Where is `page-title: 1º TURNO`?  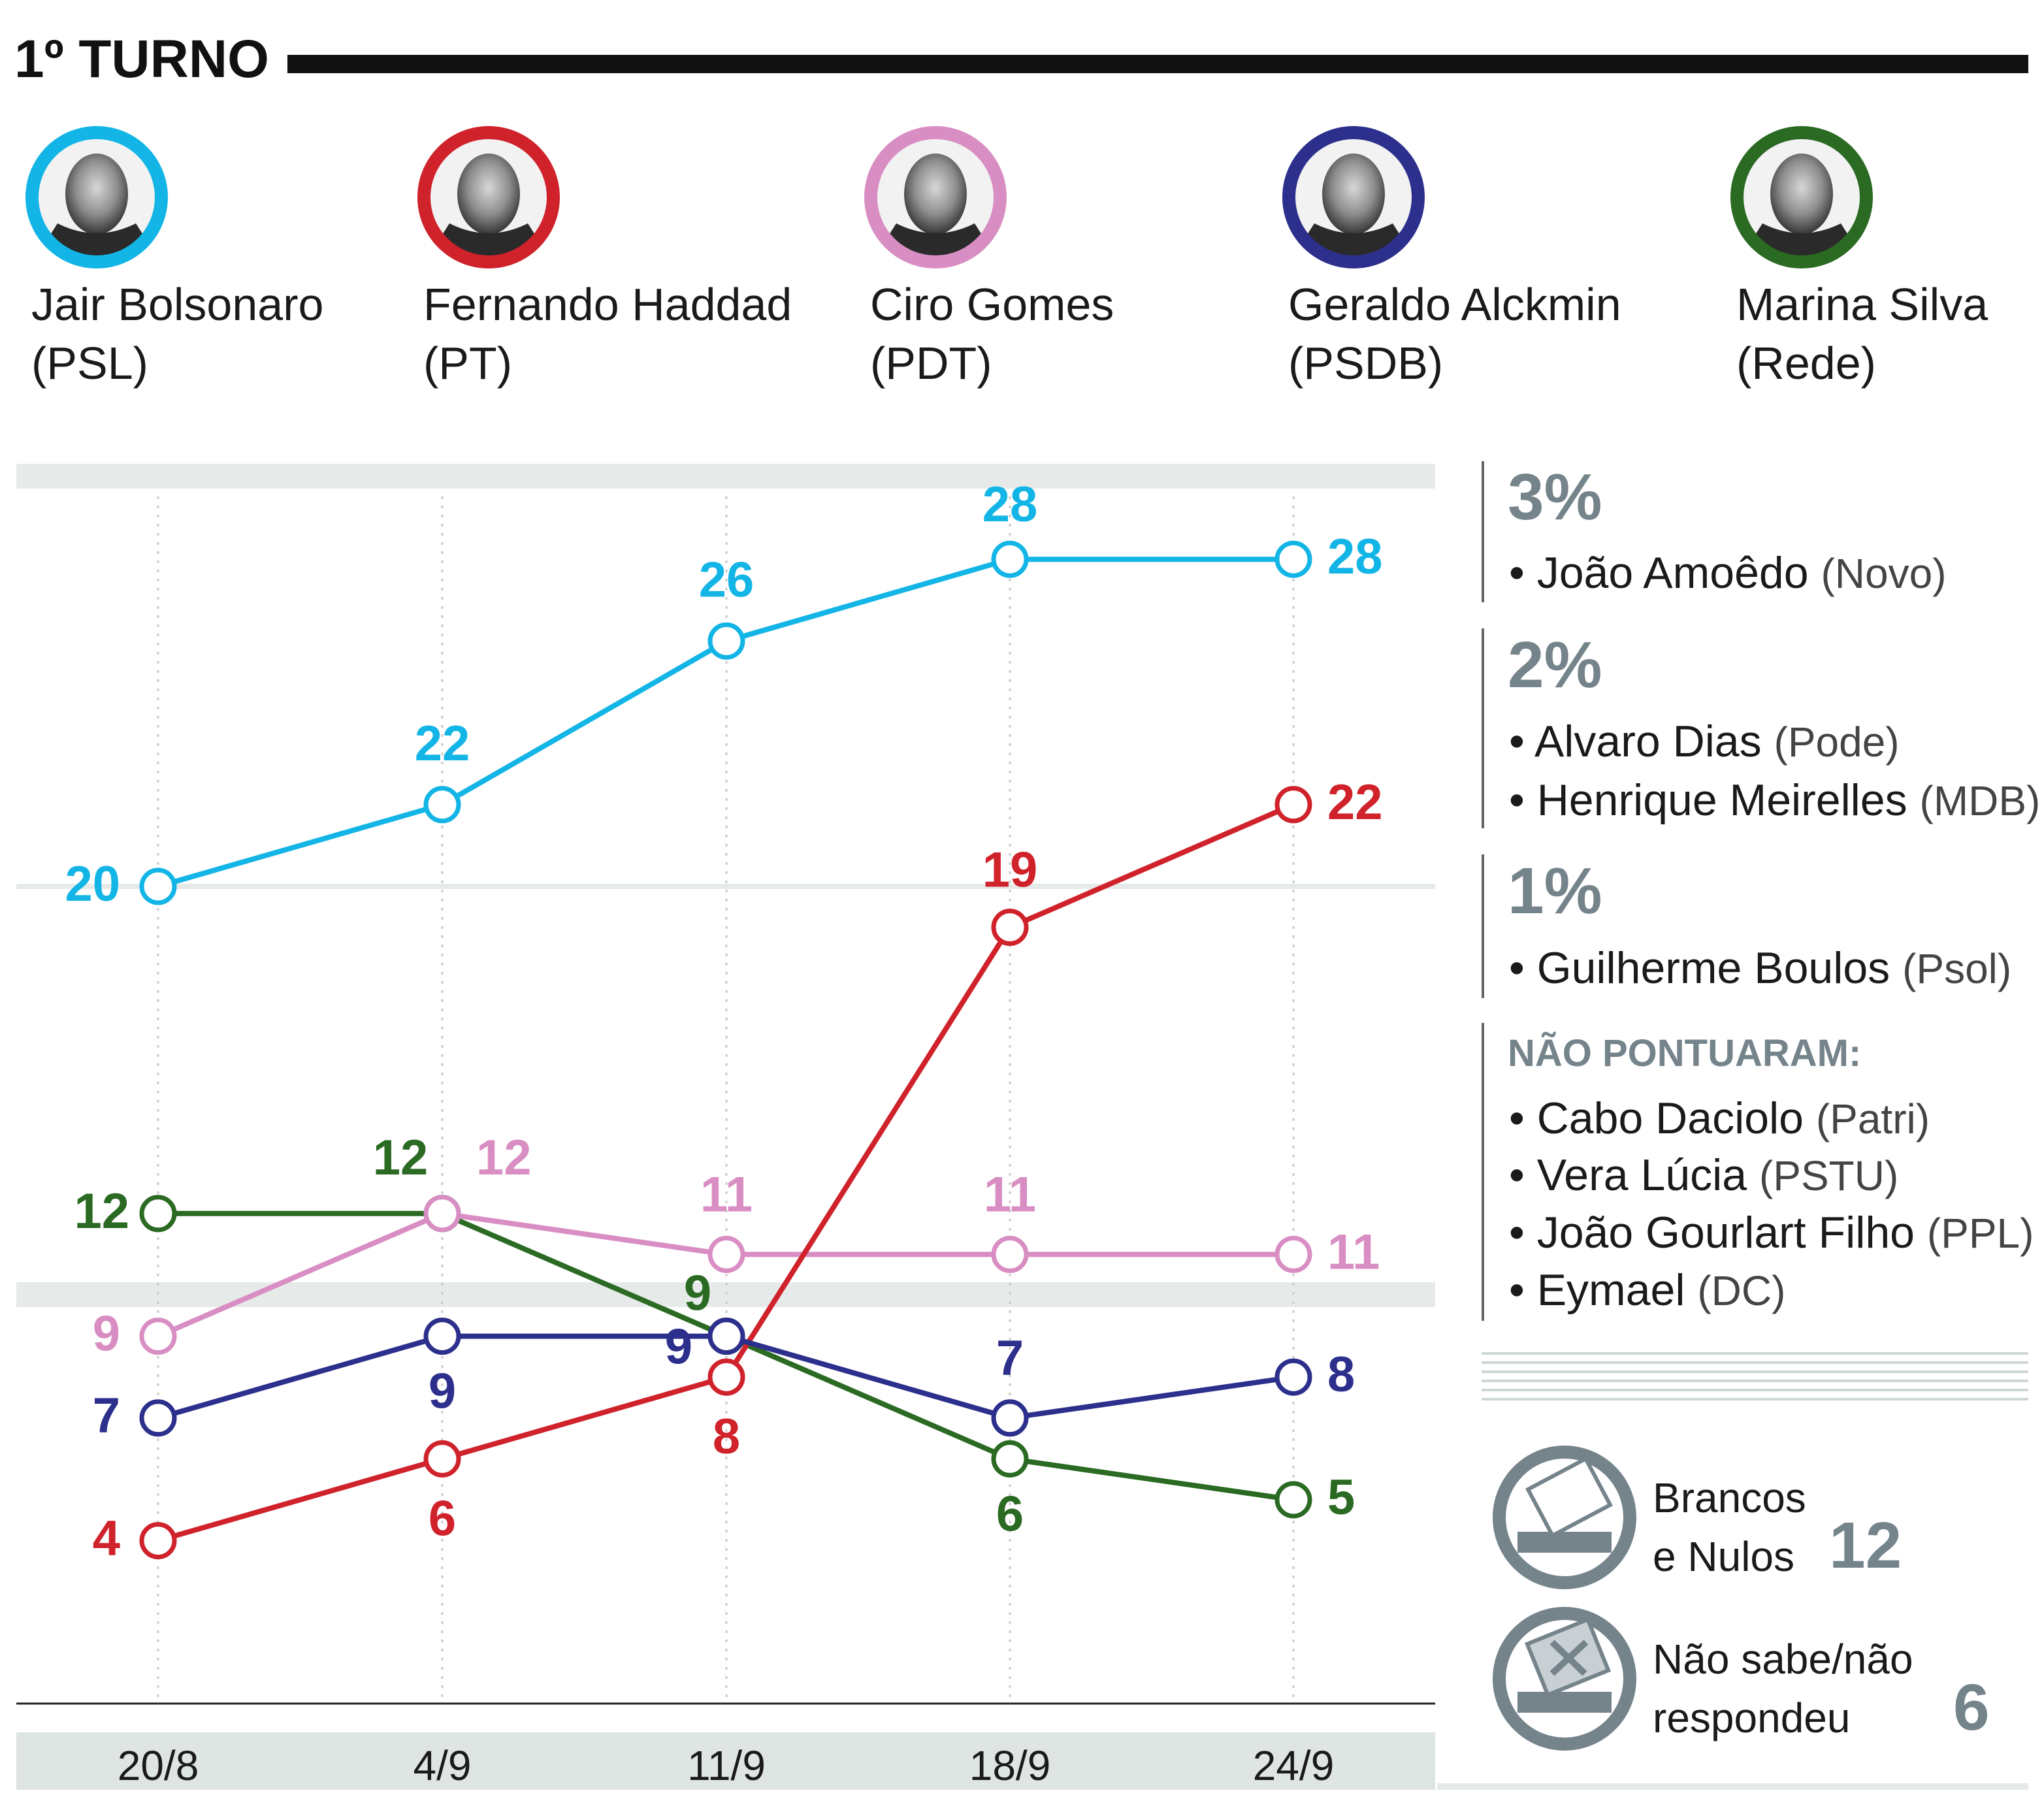 page-title: 1º TURNO is located at coordinates (141, 59).